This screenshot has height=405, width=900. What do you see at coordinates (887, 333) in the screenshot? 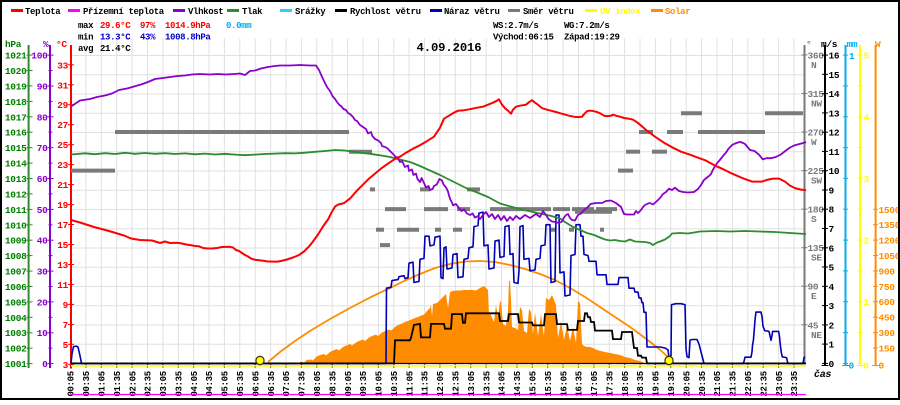
I see `svg-text: 300` at bounding box center [887, 333].